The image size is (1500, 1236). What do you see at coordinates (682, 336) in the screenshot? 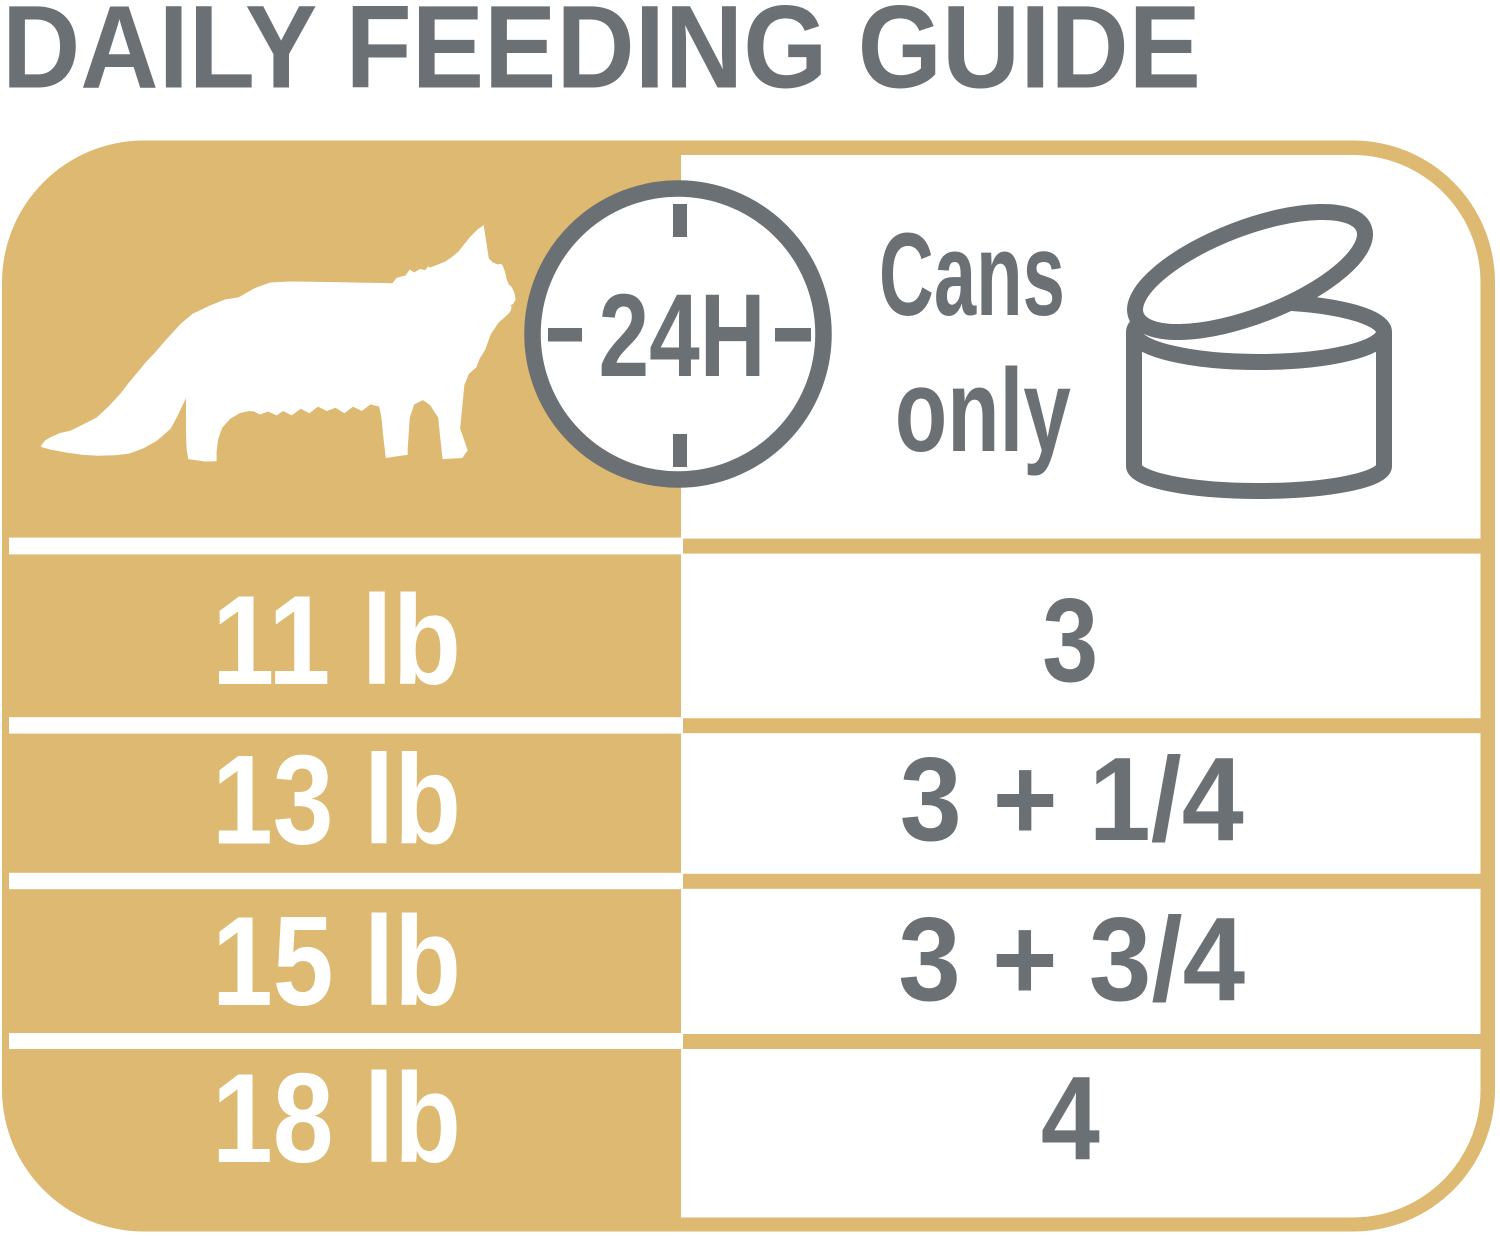
I see `svg-text: 24H` at bounding box center [682, 336].